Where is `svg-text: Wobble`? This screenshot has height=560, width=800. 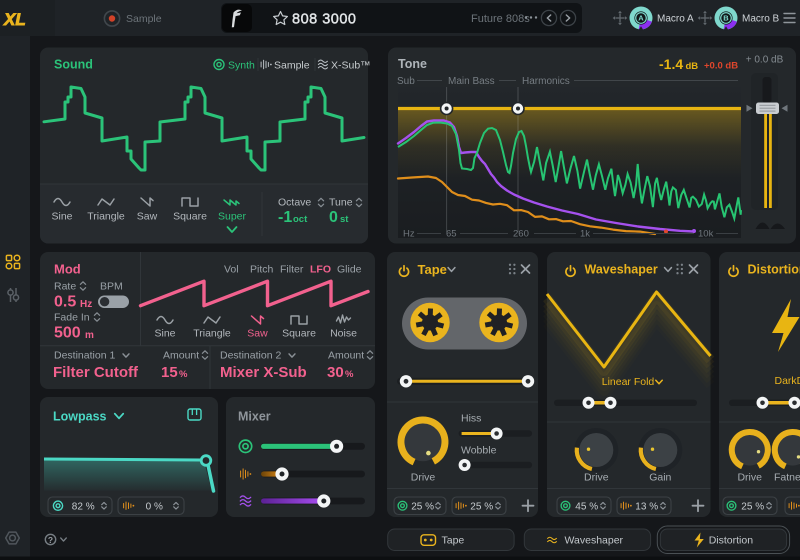 svg-text: Wobble is located at coordinates (479, 451).